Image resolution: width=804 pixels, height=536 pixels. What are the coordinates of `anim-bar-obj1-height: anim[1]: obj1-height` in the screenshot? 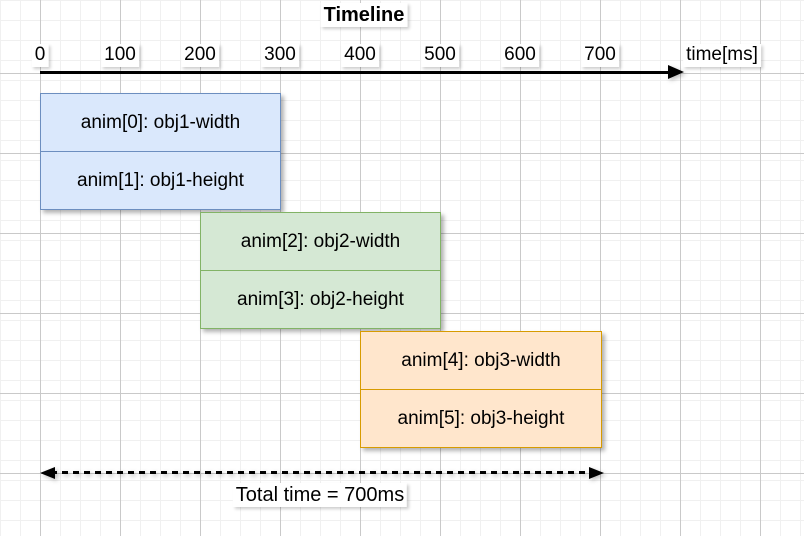 It's located at (160, 180).